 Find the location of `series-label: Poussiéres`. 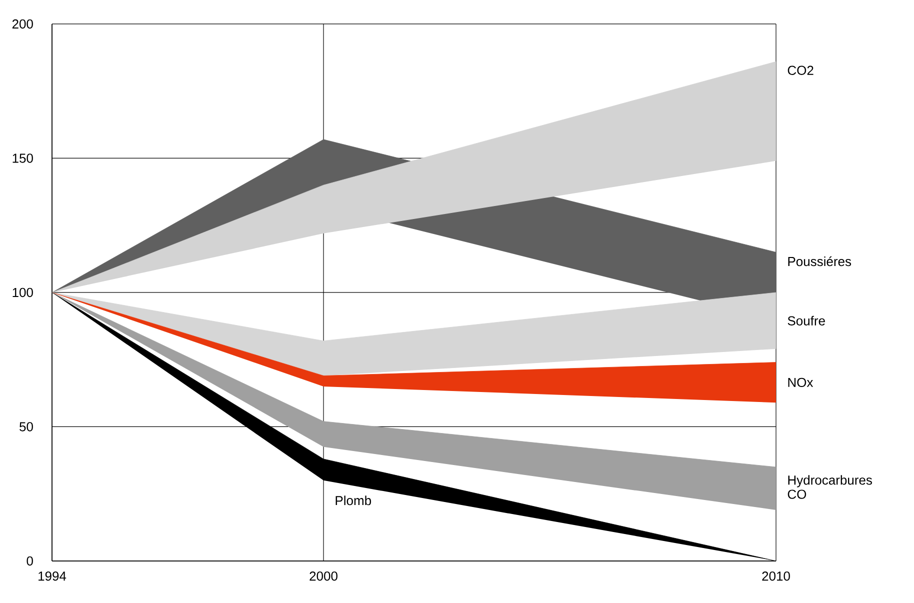

series-label: Poussiéres is located at coordinates (820, 261).